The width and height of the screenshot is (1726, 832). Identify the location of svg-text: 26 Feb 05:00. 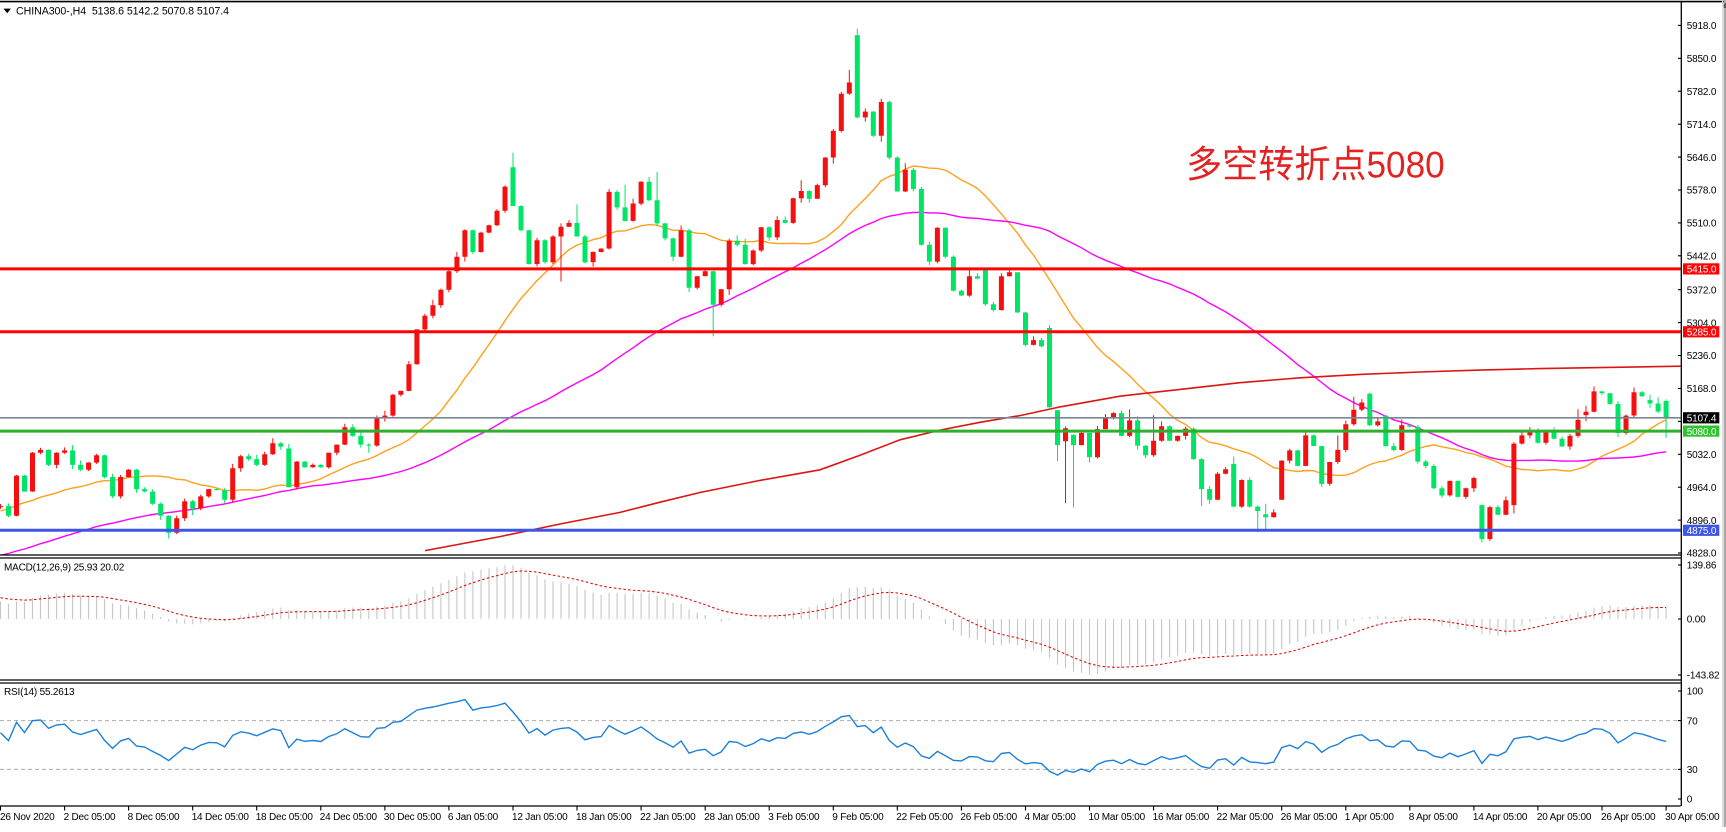
(988, 817).